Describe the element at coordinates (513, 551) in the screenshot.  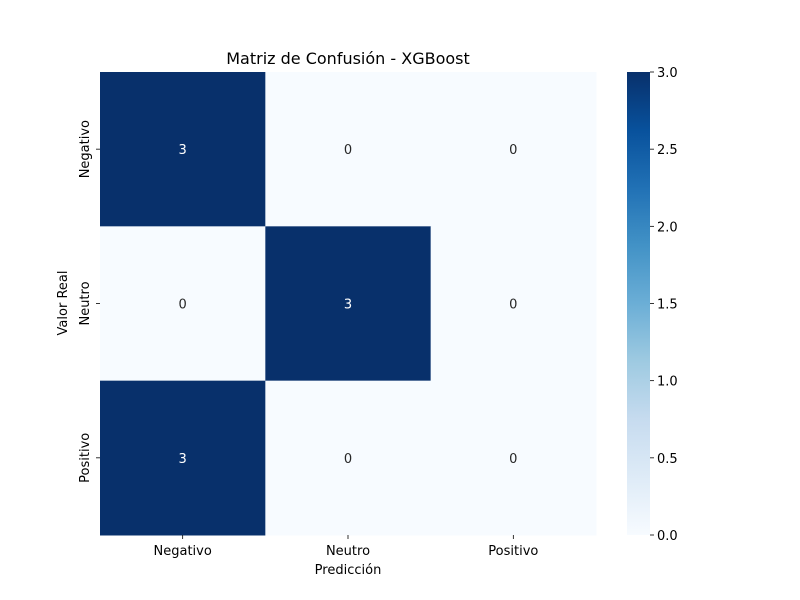
I see `x-tick-label: Positivo` at that location.